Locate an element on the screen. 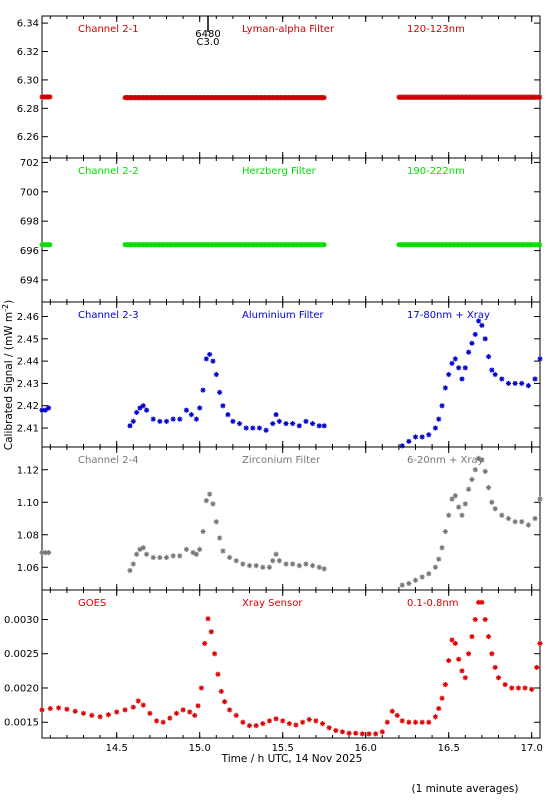  y-tick-label: 6.32 is located at coordinates (28, 52).